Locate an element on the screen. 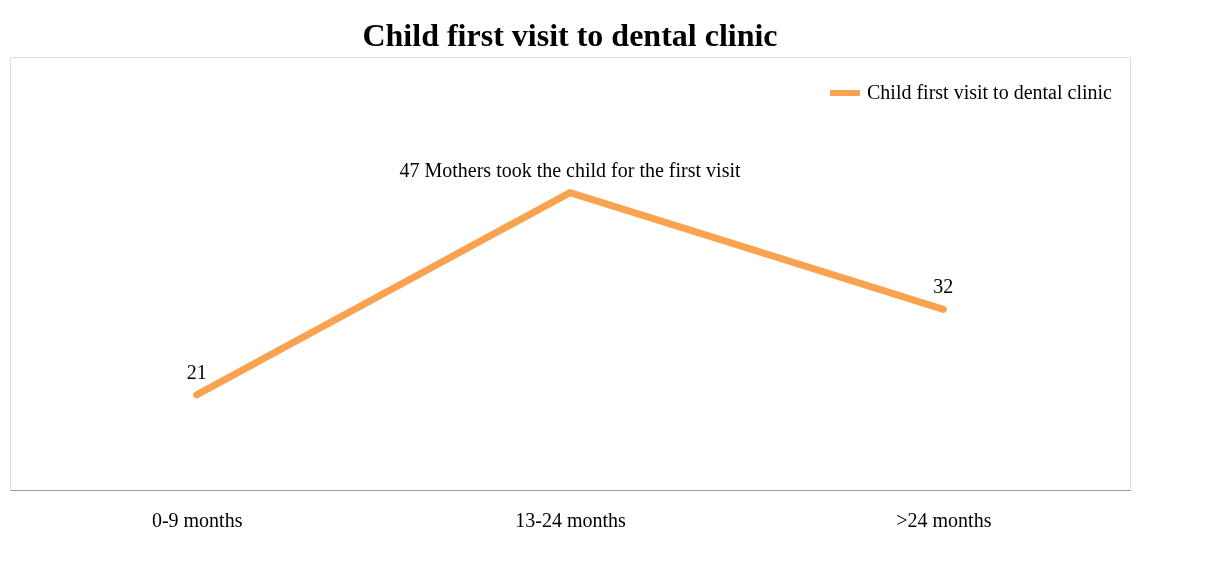 This screenshot has height=579, width=1207. data-label: 47 Mothers took the child for the first visit is located at coordinates (570, 169).